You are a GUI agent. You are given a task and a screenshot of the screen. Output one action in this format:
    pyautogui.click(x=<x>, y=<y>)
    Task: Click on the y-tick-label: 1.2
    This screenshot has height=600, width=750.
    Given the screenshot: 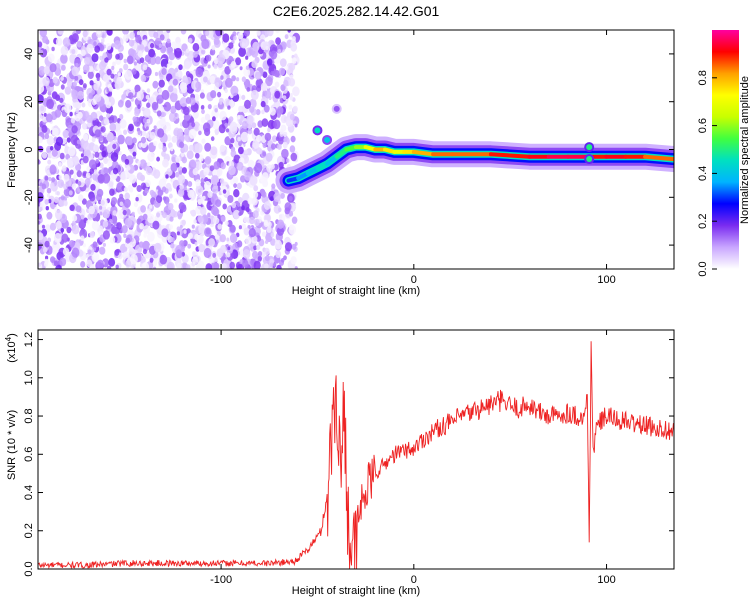 What is the action you would take?
    pyautogui.click(x=29, y=339)
    